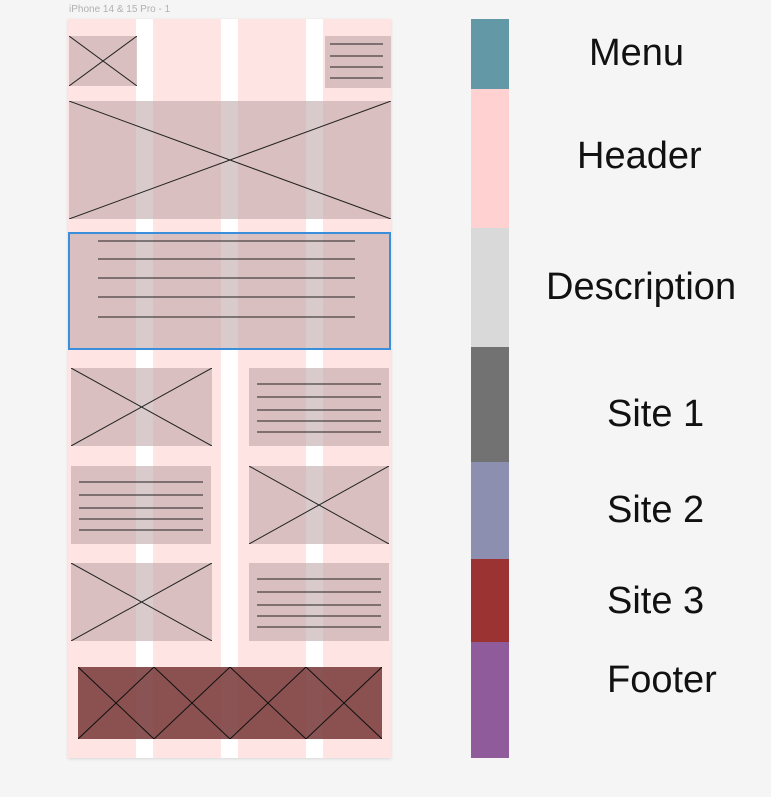 The height and width of the screenshot is (797, 771). Describe the element at coordinates (490, 510) in the screenshot. I see `swatch-site2` at that location.